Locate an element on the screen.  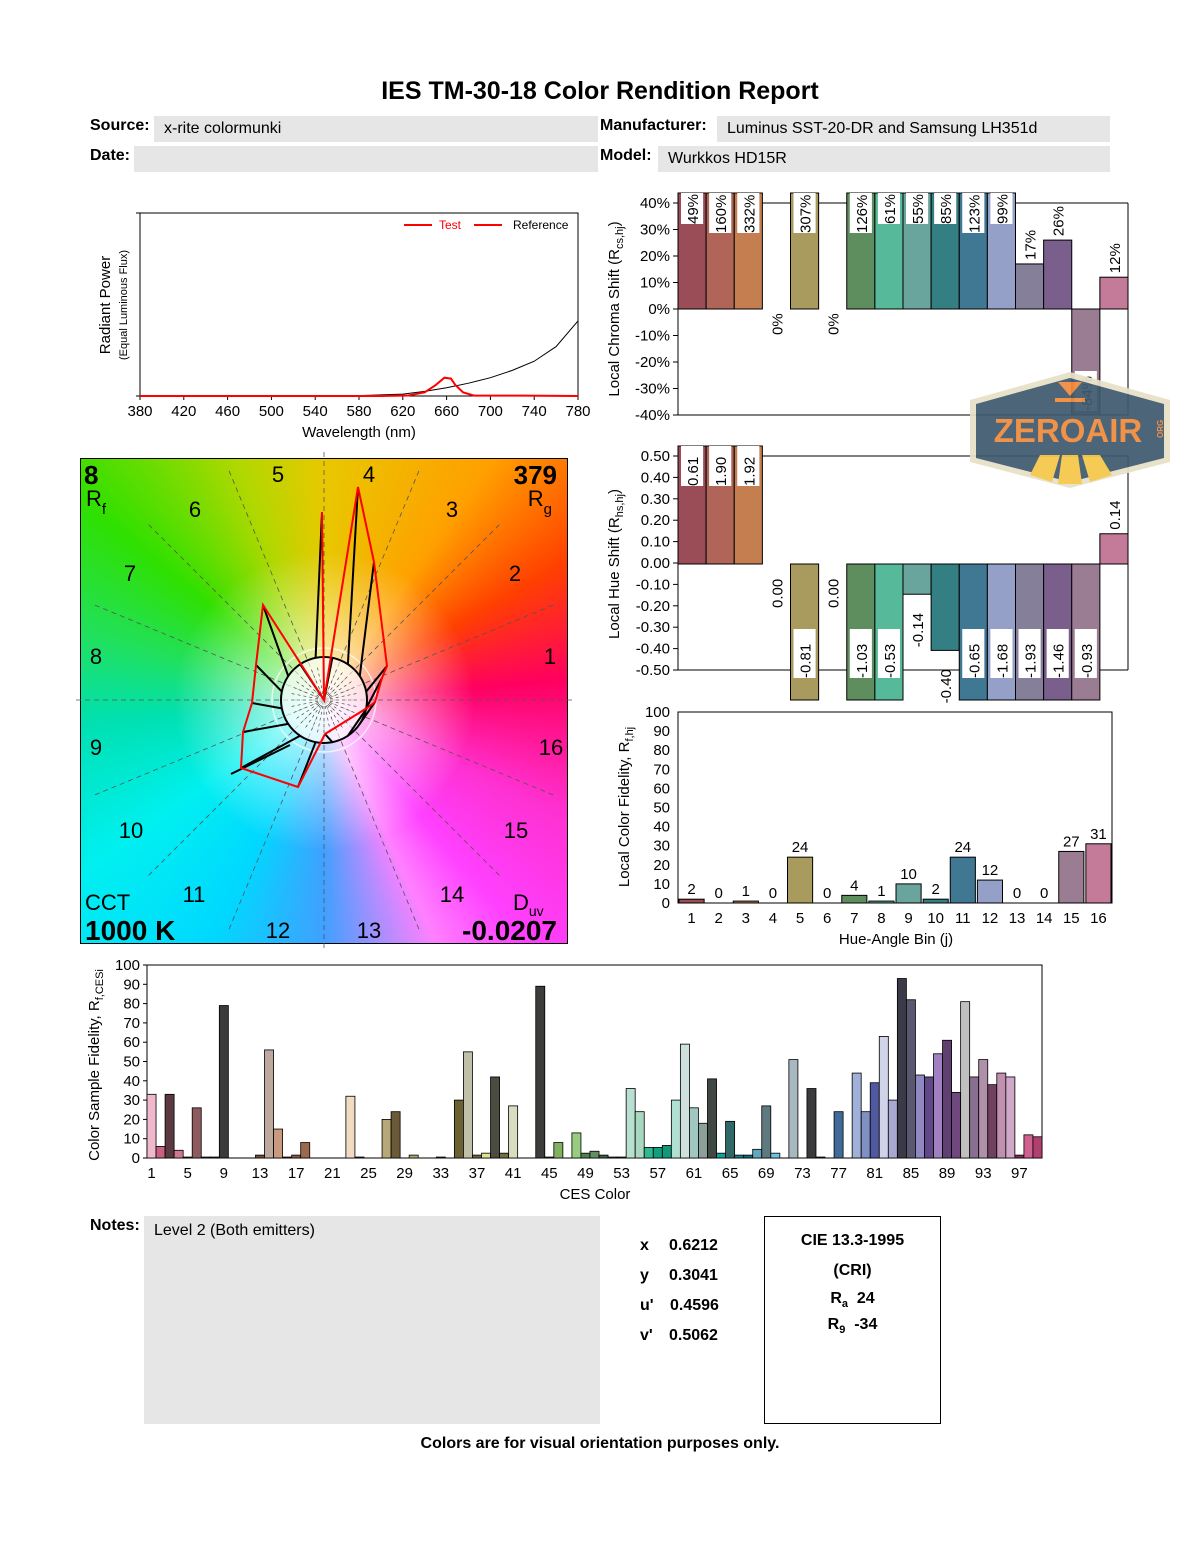
fidelity-ylabel: Local Color Fidelity, Rf,hj is located at coordinates (626, 807).